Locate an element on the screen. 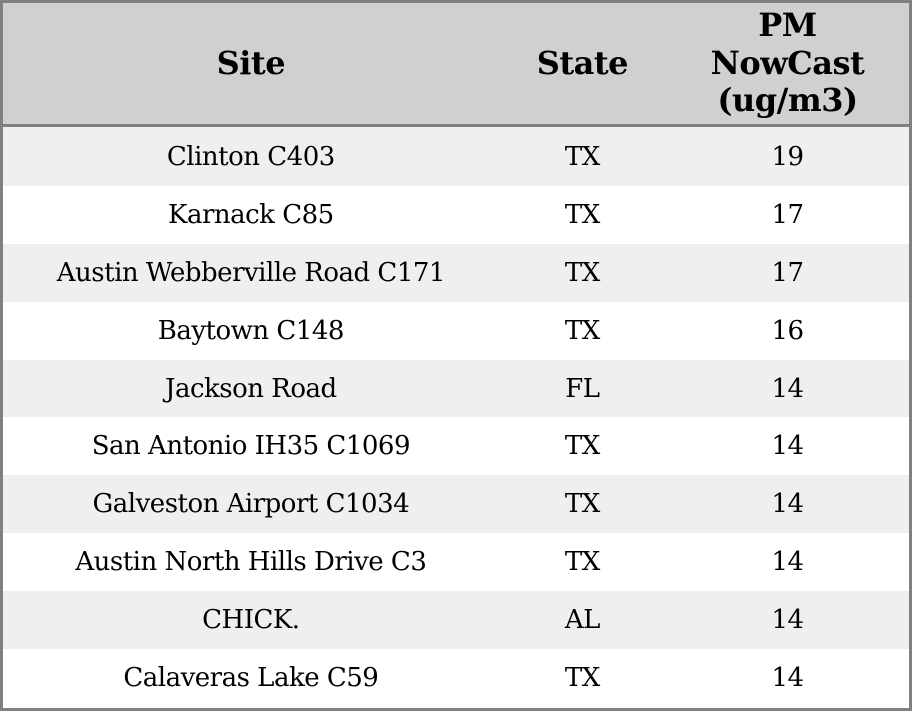 The height and width of the screenshot is (711, 912). site-cell: Jackson Road is located at coordinates (251, 388).